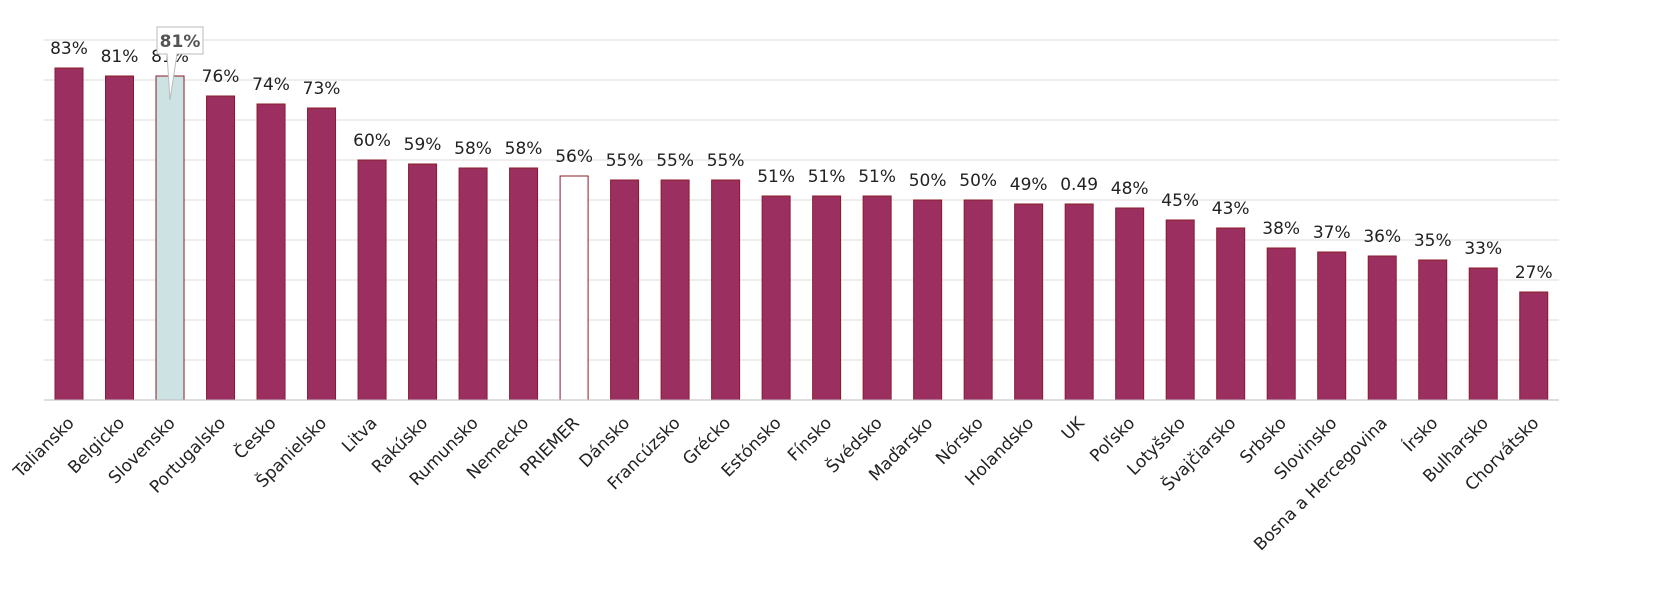 The image size is (1654, 593). Describe the element at coordinates (120, 57) in the screenshot. I see `value-label: 81%` at that location.